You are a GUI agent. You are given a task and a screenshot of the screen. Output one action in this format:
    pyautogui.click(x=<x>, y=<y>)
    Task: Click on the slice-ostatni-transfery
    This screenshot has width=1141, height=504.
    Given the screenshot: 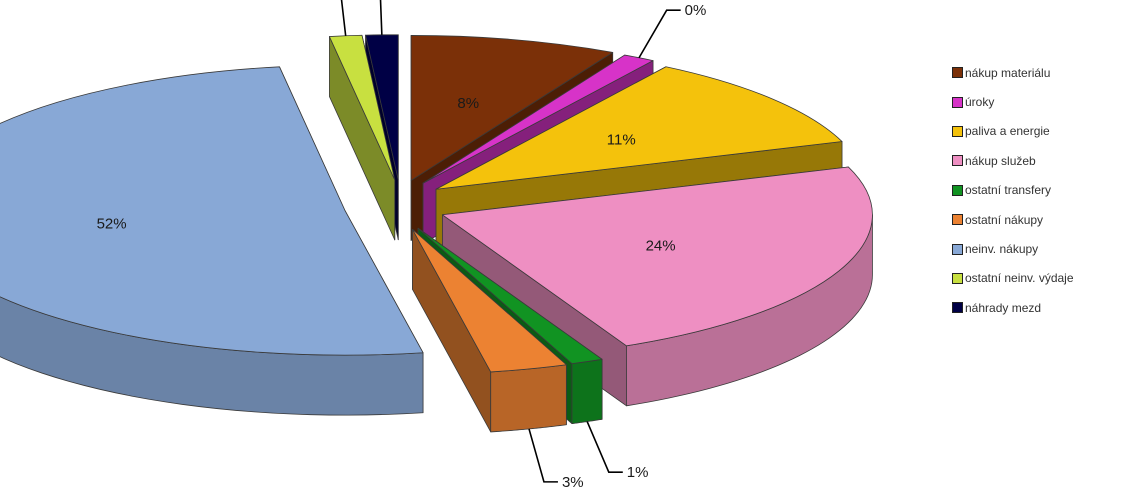 What is the action you would take?
    pyautogui.click(x=510, y=296)
    